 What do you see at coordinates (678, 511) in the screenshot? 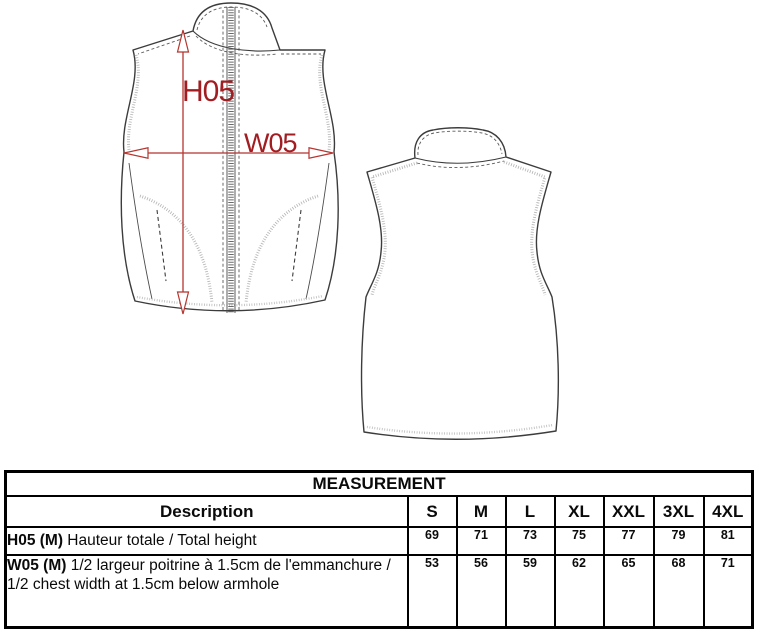
I see `size-header-3xl: 3XL` at bounding box center [678, 511].